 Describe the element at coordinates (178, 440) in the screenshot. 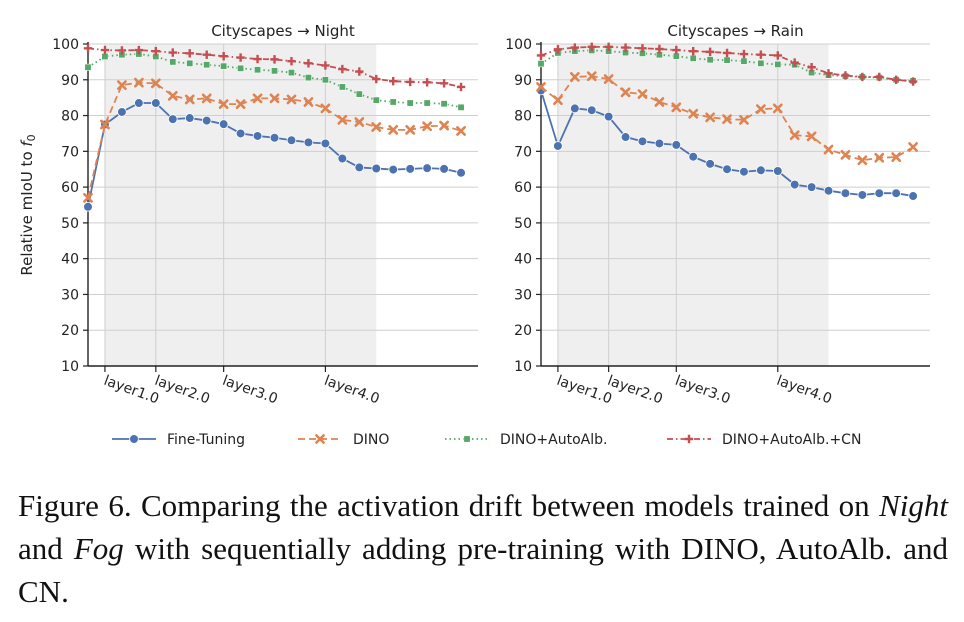

I see `legend-entry-fine-tuning: Fine-Tuning` at that location.